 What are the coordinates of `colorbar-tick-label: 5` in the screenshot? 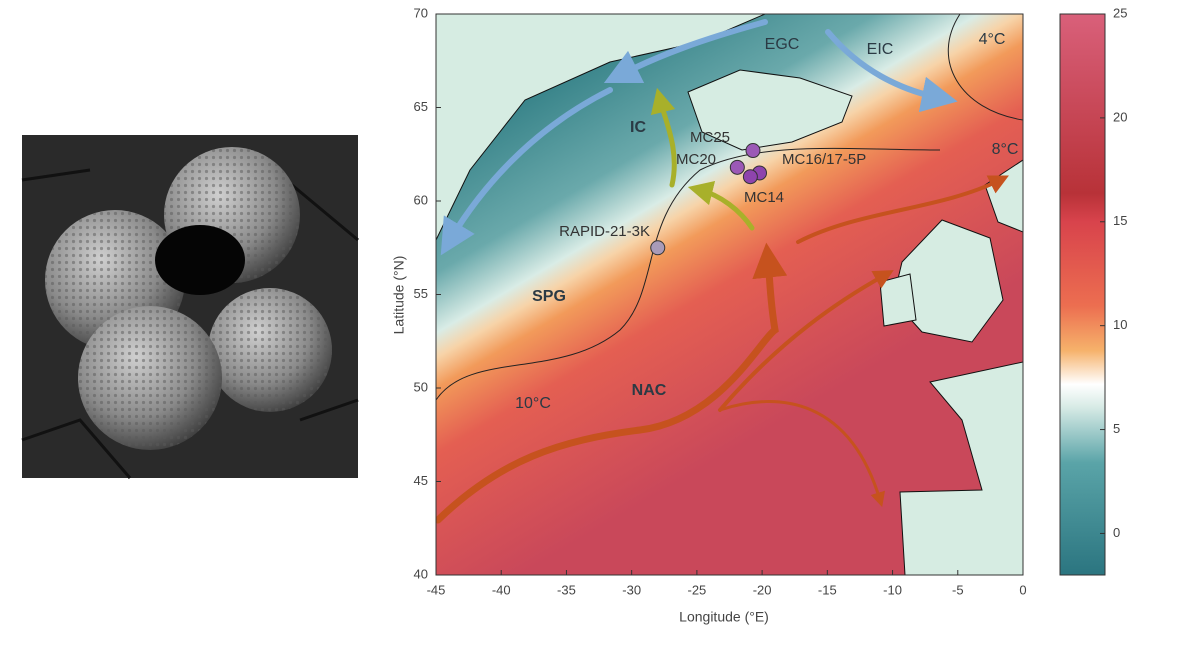 It's located at (1116, 428).